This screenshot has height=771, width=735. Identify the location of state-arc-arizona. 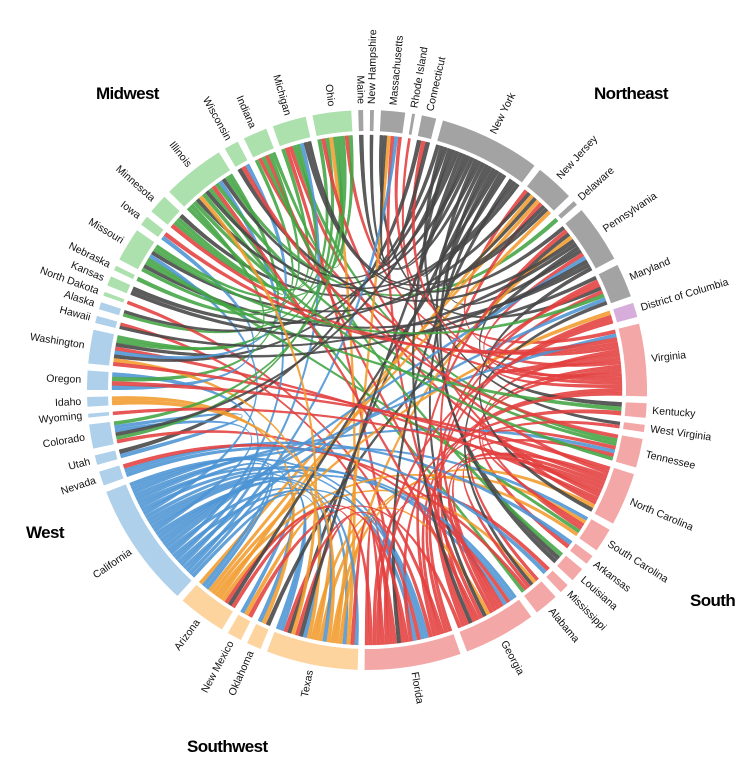
(207, 607).